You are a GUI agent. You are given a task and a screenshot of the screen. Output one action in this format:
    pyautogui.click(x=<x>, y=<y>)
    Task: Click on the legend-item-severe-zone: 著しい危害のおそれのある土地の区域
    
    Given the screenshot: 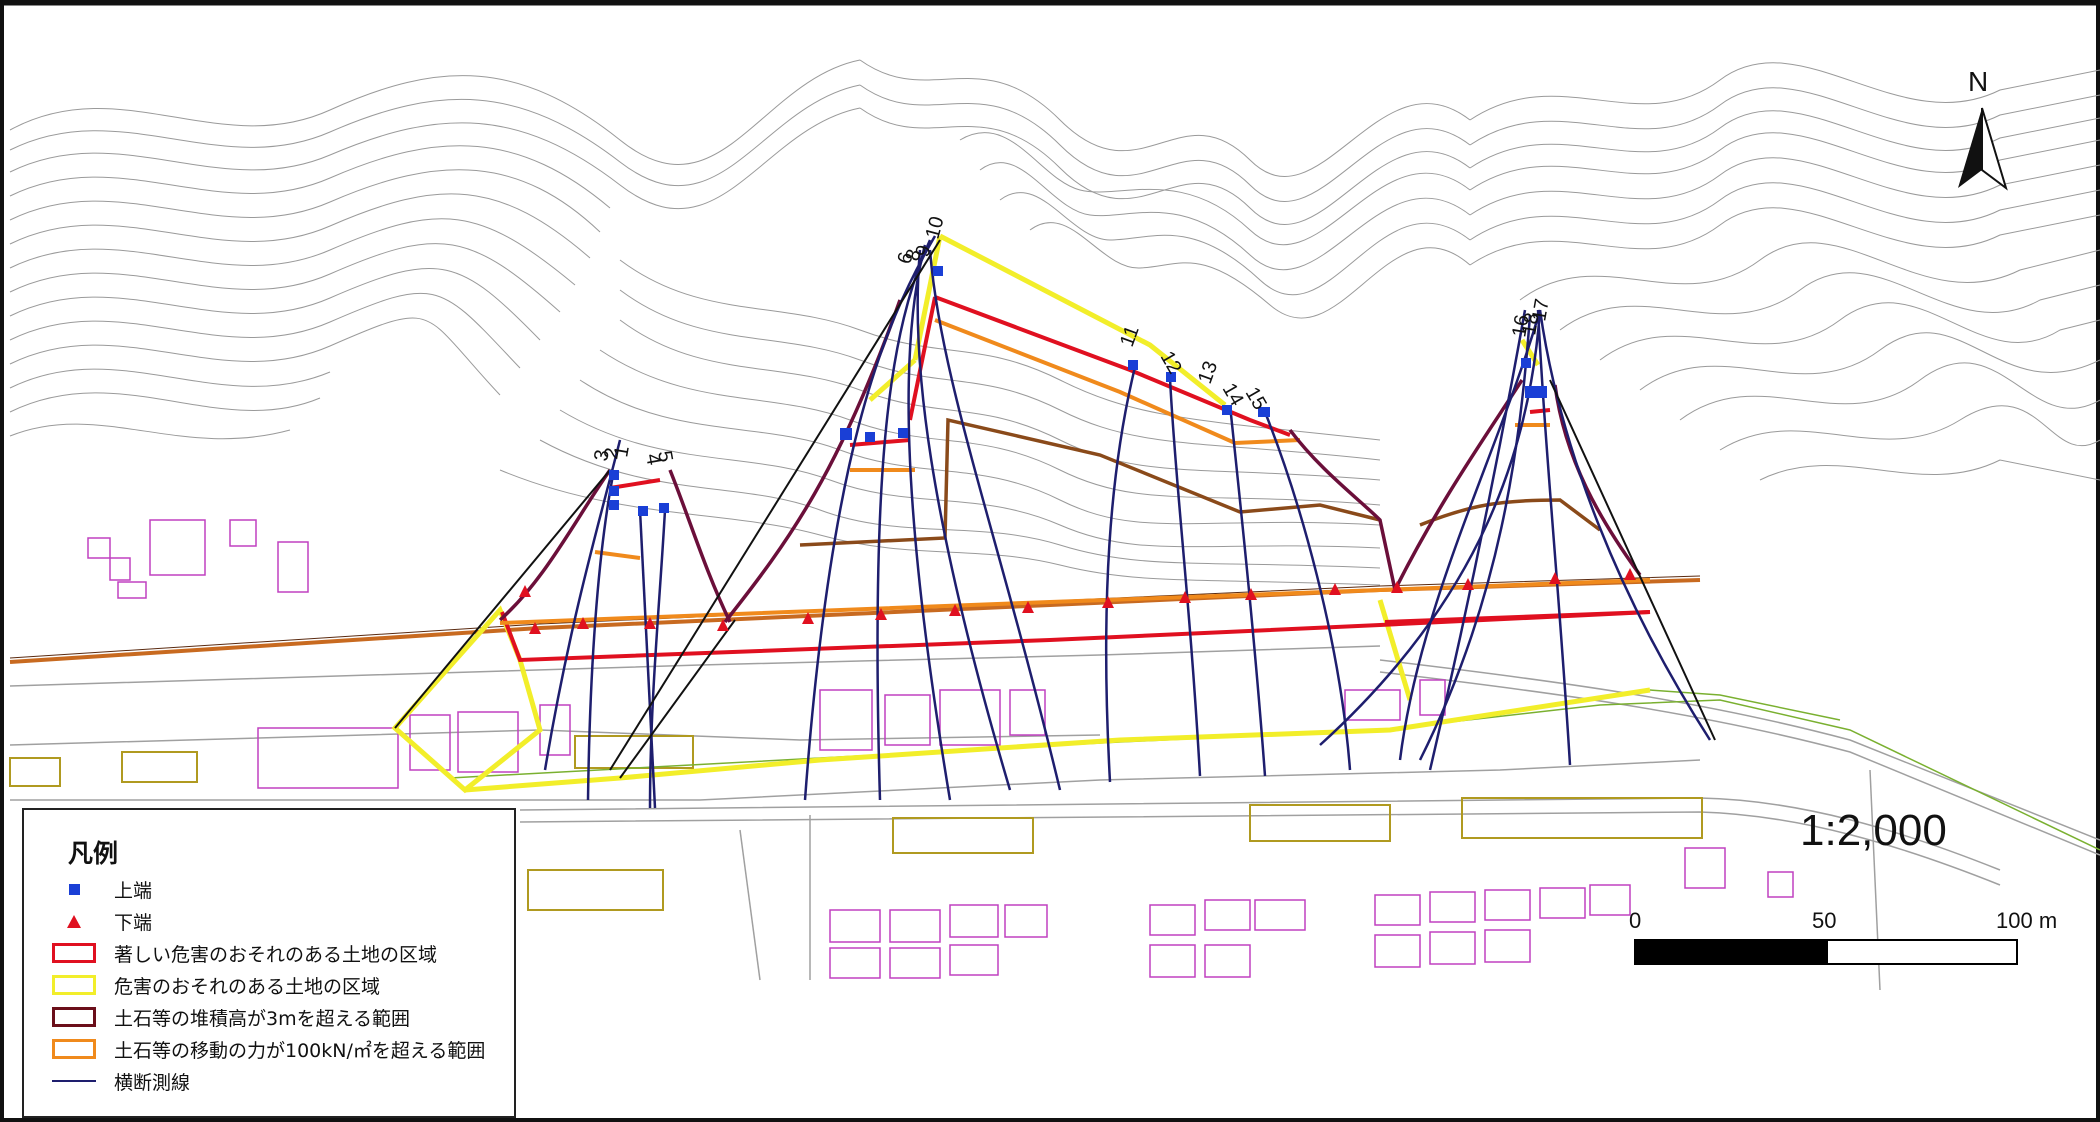 What is the action you would take?
    pyautogui.click(x=242, y=953)
    